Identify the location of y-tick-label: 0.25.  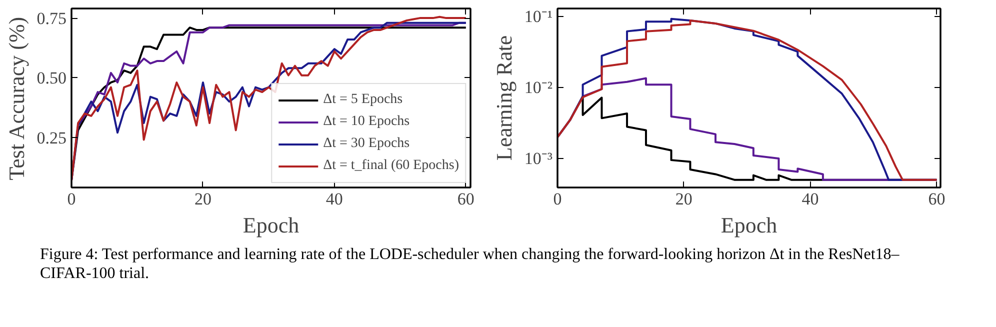
(51, 138).